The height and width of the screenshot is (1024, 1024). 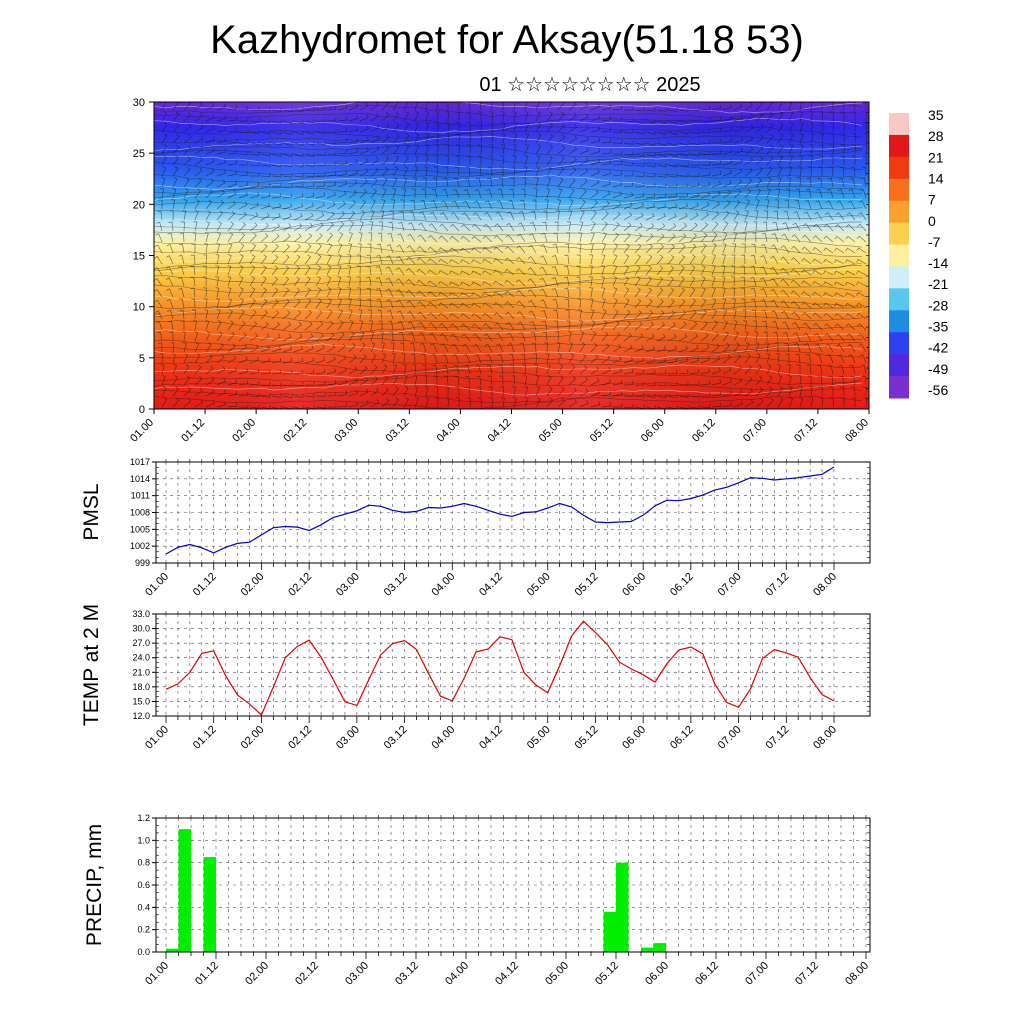 What do you see at coordinates (143, 952) in the screenshot?
I see `ytick-label: 0.0` at bounding box center [143, 952].